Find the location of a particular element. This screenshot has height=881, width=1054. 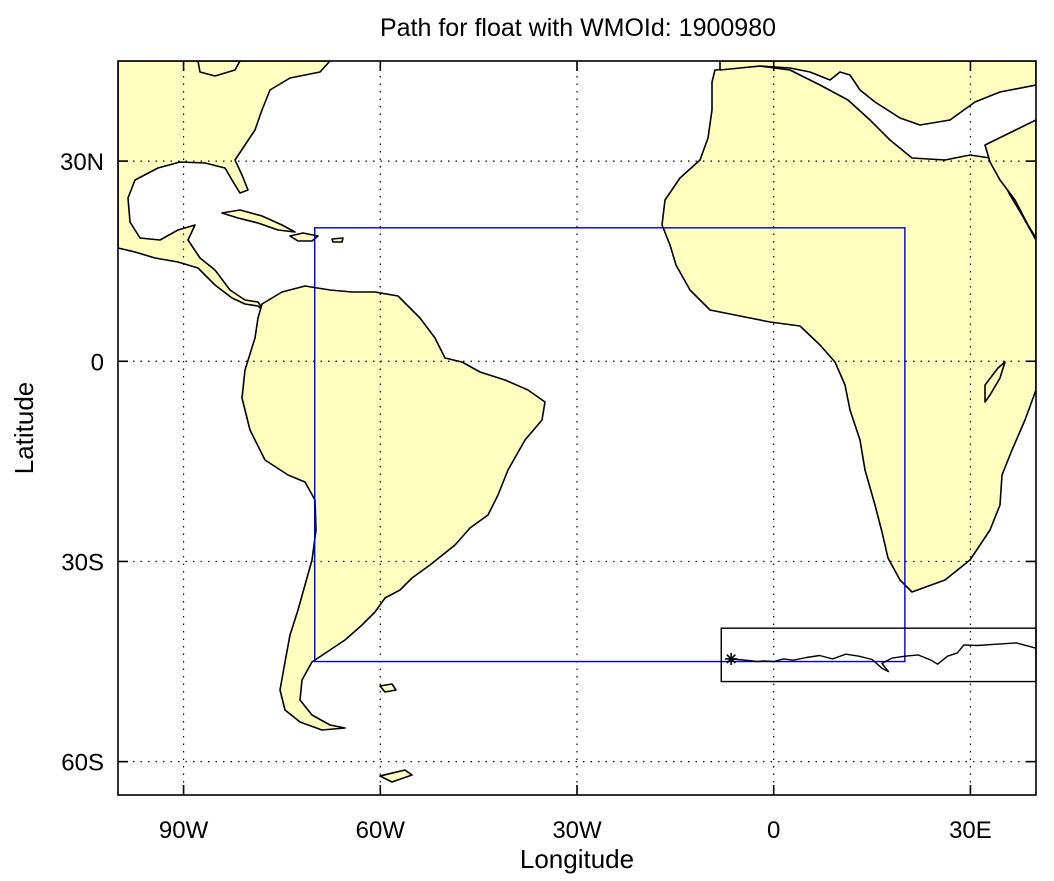

float-path-line is located at coordinates (884, 657).